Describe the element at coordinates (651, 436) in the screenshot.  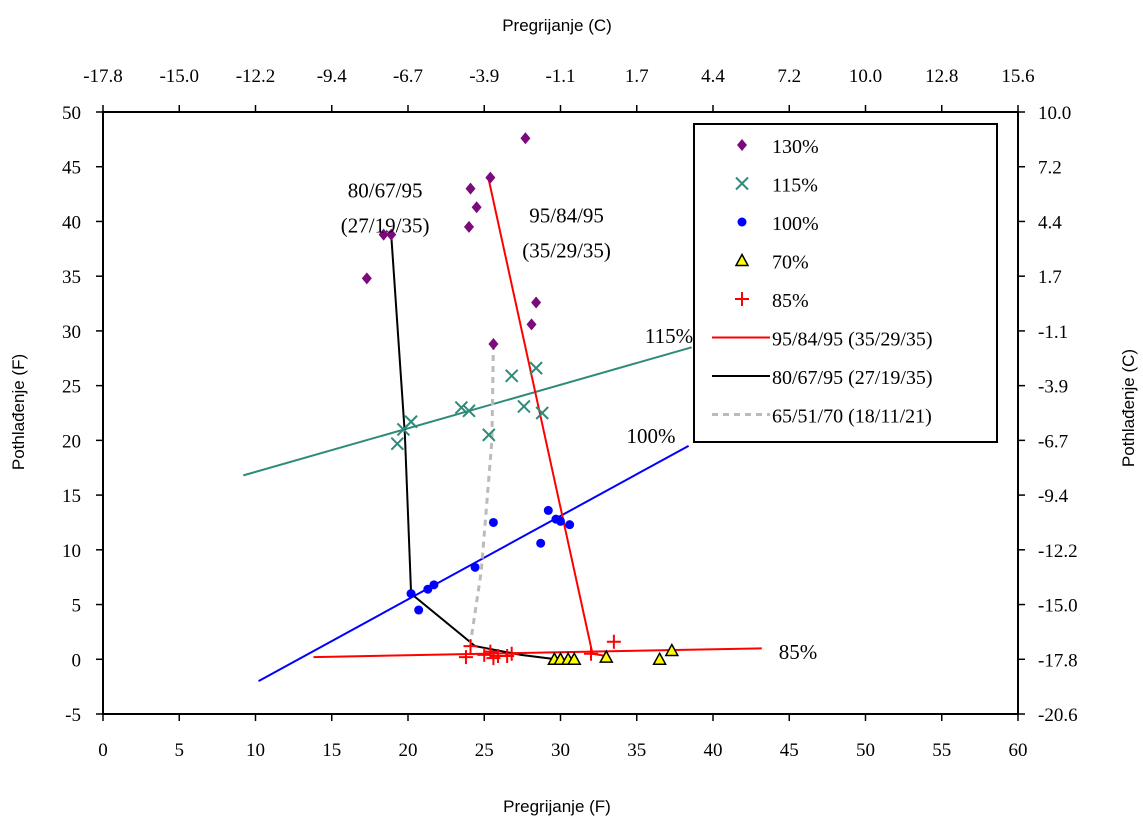
I see `trend-line-label: 100%` at that location.